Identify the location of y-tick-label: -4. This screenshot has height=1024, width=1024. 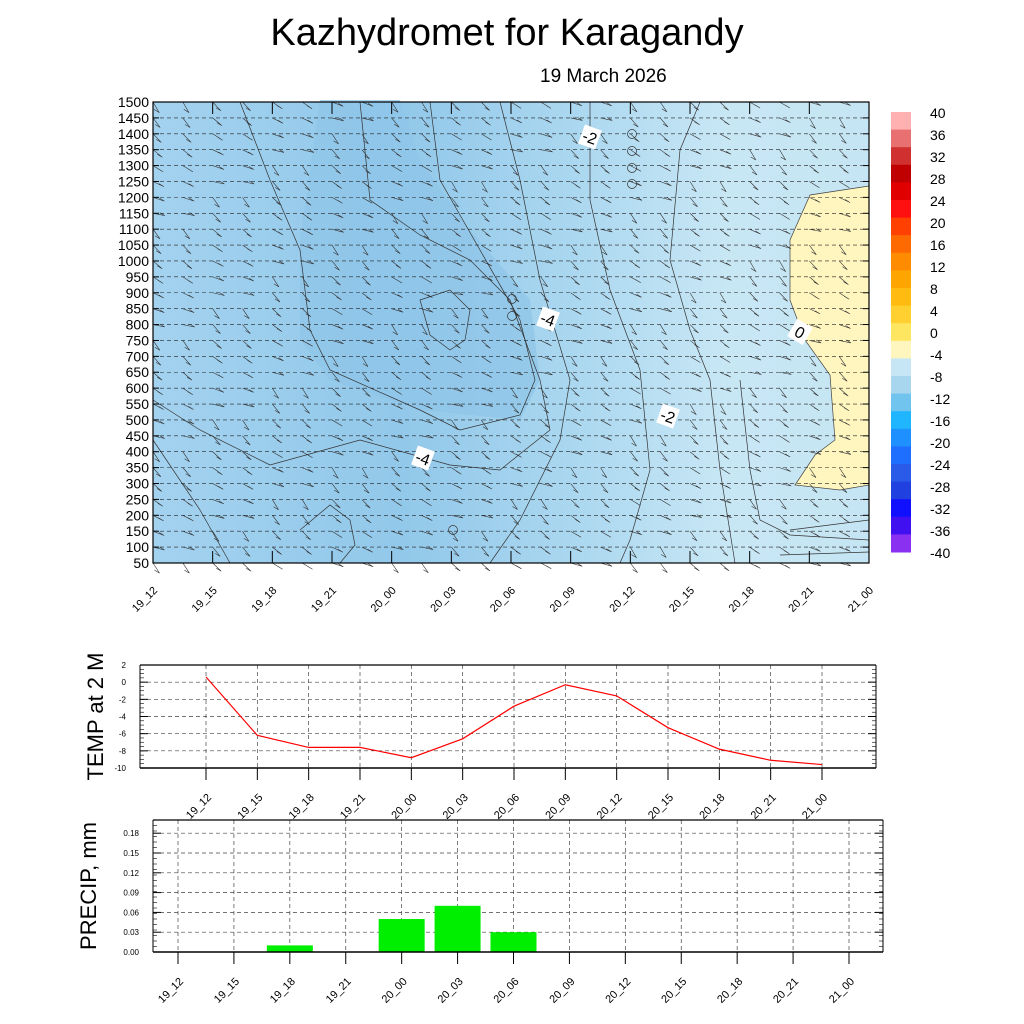
(123, 717).